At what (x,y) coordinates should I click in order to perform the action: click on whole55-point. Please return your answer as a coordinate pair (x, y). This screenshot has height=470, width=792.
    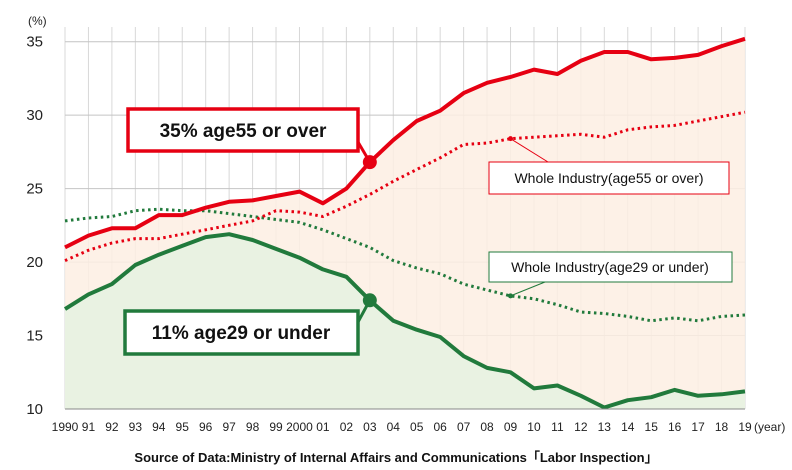
    Looking at the image, I should click on (511, 139).